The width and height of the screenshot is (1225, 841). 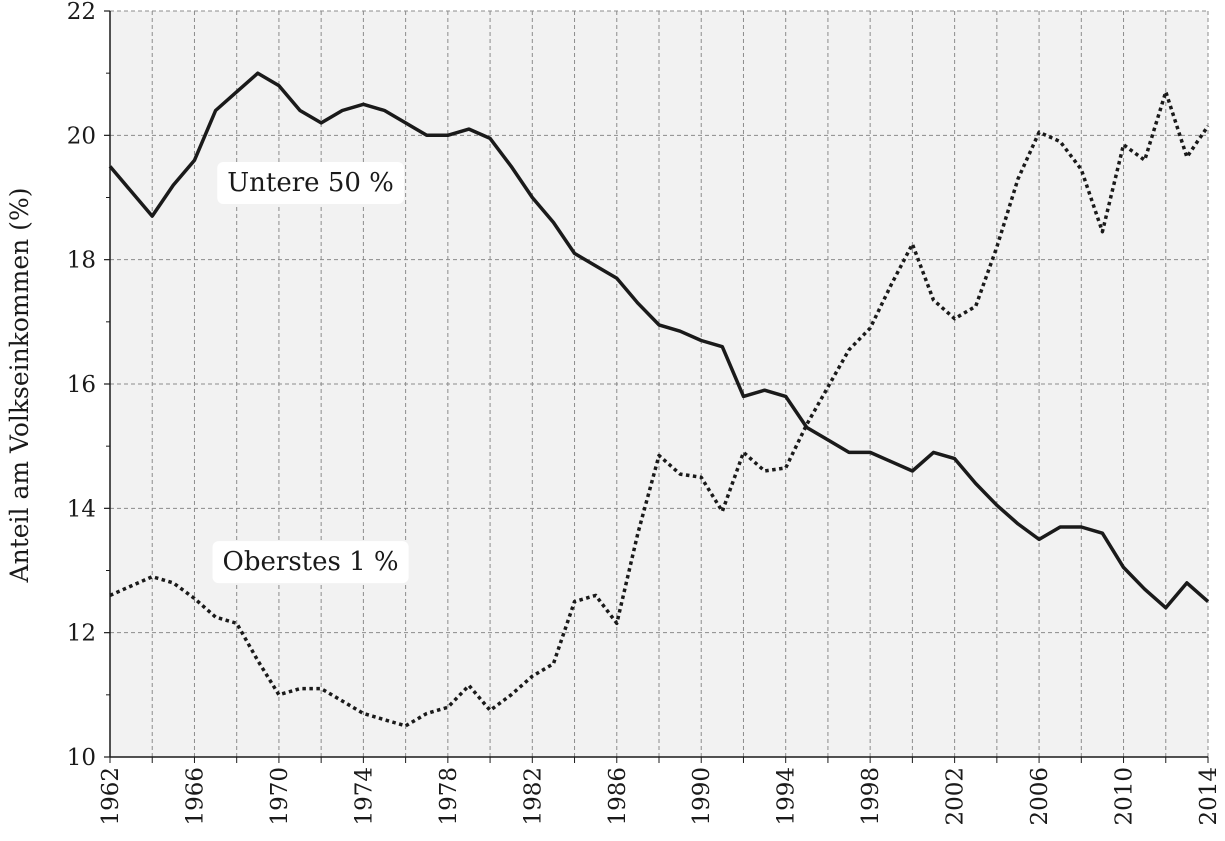 What do you see at coordinates (364, 796) in the screenshot?
I see `x-tick-label: 1974` at bounding box center [364, 796].